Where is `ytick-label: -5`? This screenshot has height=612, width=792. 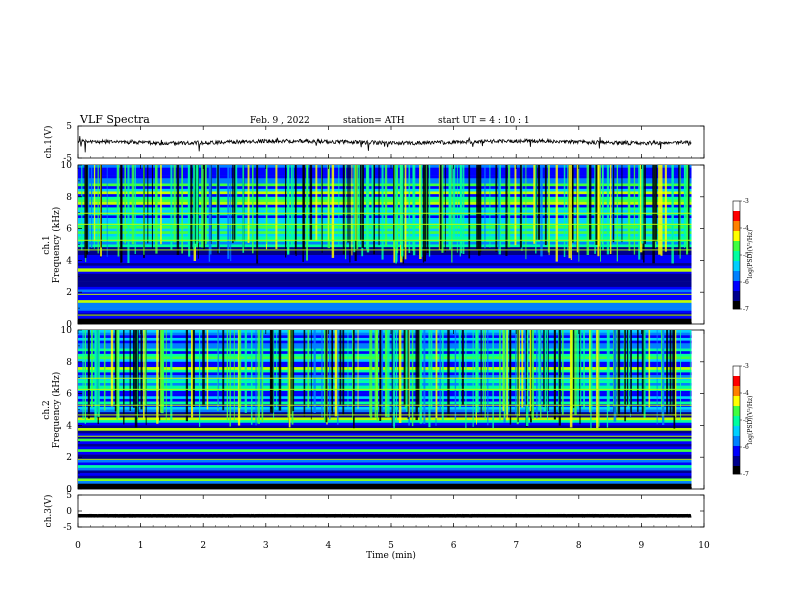 ytick-label: -5 is located at coordinates (67, 159).